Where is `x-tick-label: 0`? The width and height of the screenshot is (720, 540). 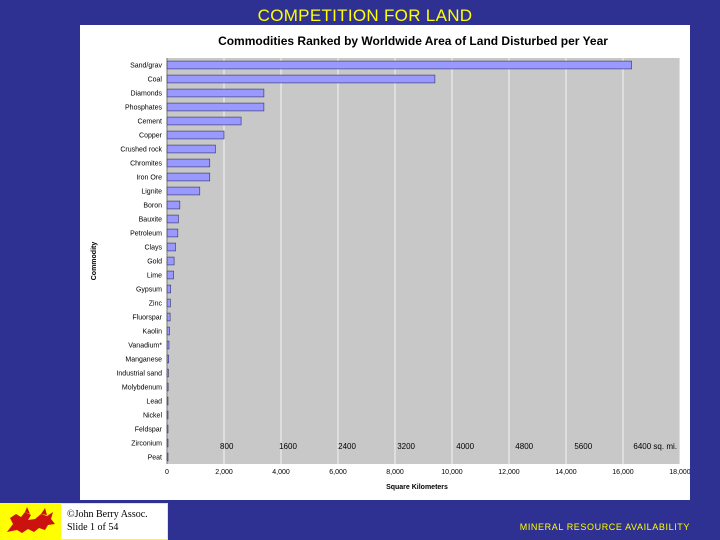
x-tick-label: 0 is located at coordinates (167, 472).